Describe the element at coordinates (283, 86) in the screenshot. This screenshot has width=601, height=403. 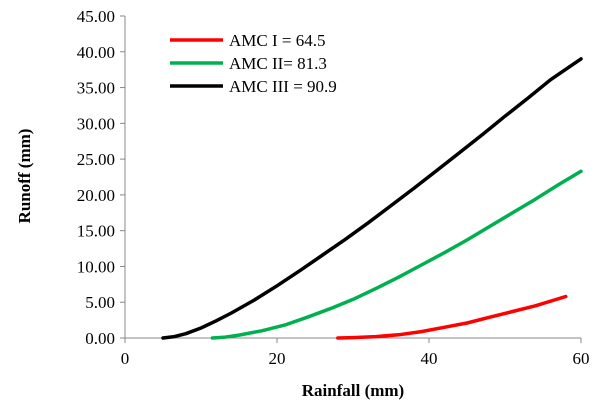
I see `legend-label-3: AMC III = 90.9` at that location.